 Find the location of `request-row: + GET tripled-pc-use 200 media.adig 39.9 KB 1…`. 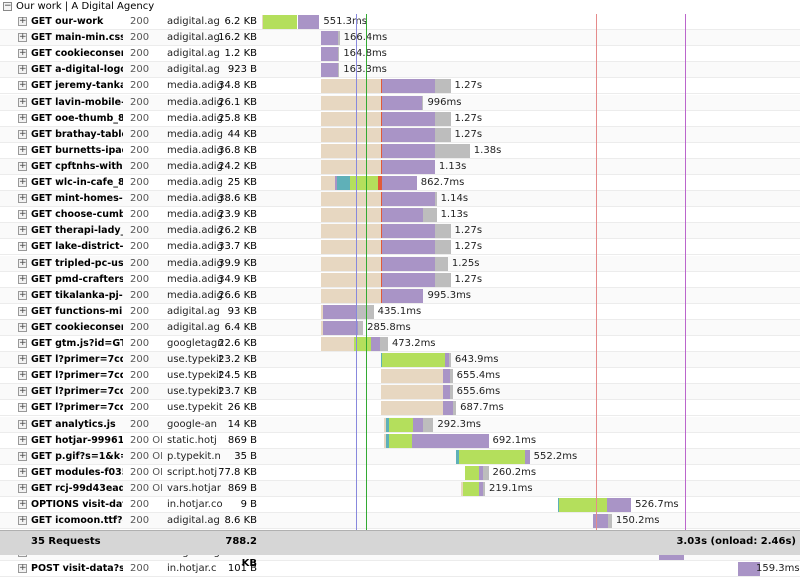

request-row: + GET tripled-pc-use 200 media.adig 39.9 KB 1… is located at coordinates (400, 263).